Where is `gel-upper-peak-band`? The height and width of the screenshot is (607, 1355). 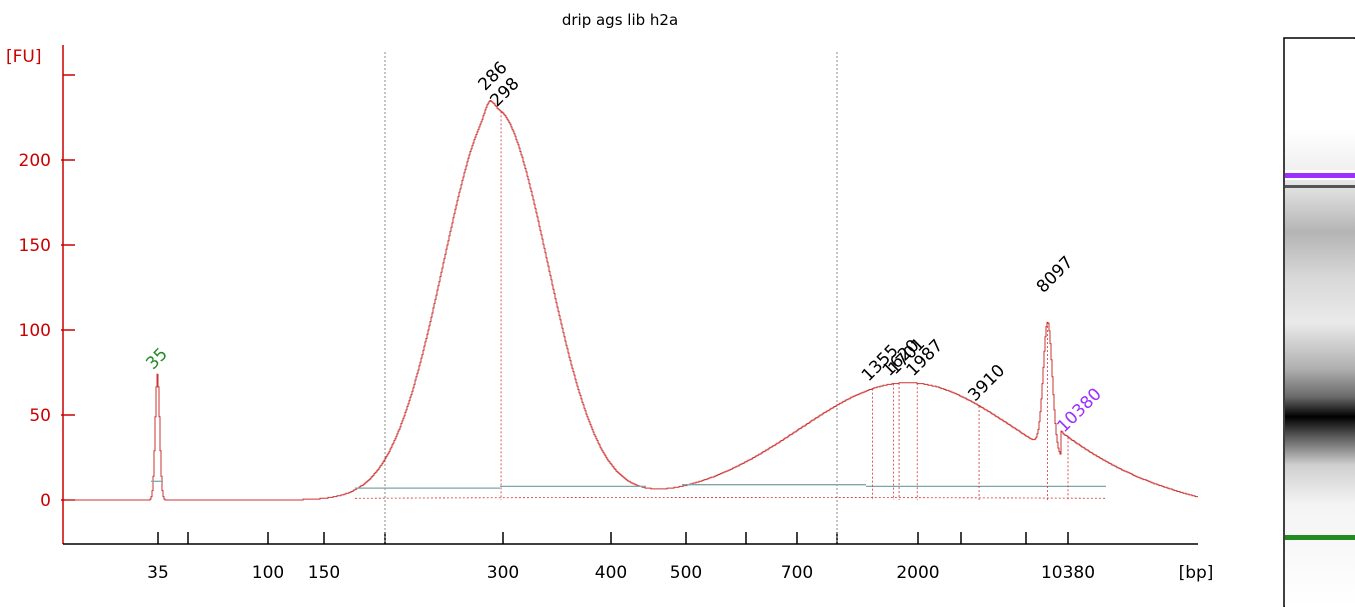
gel-upper-peak-band is located at coordinates (1320, 186).